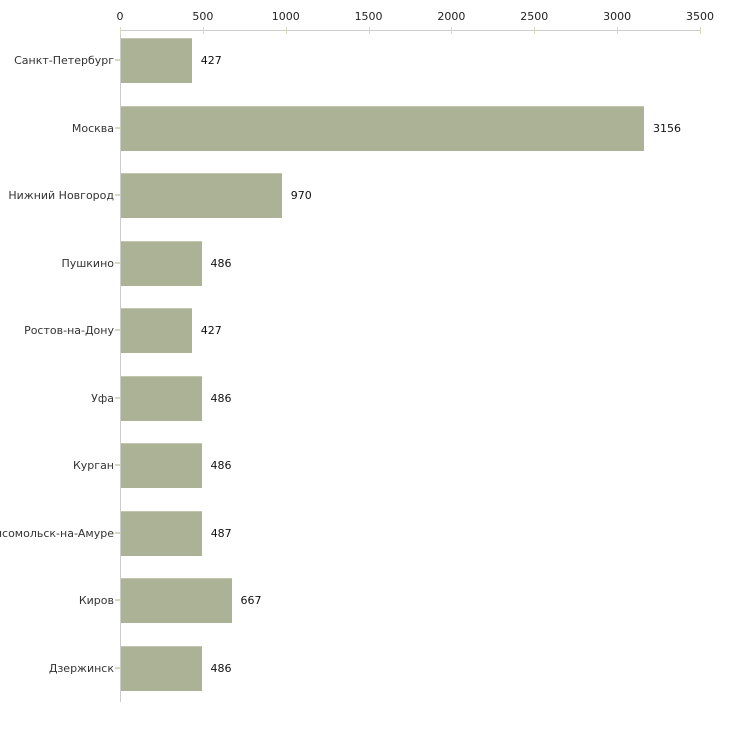 The image size is (730, 730). Describe the element at coordinates (365, 533) in the screenshot. I see `bar-row: Комсомольск-на-Амуре 487` at that location.